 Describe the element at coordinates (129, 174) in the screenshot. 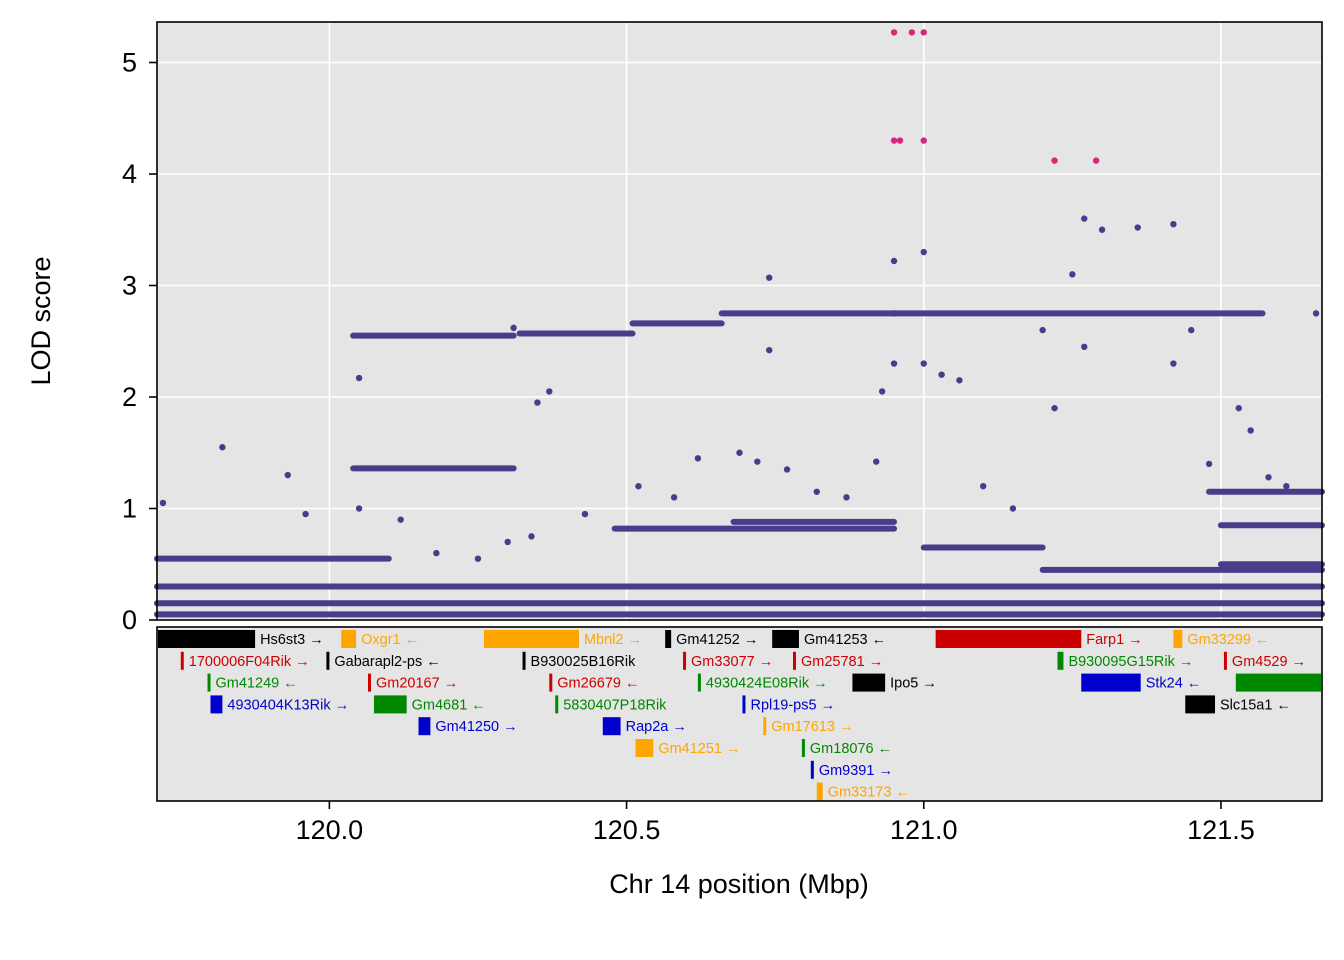

I see `y-tick-label: 4` at that location.